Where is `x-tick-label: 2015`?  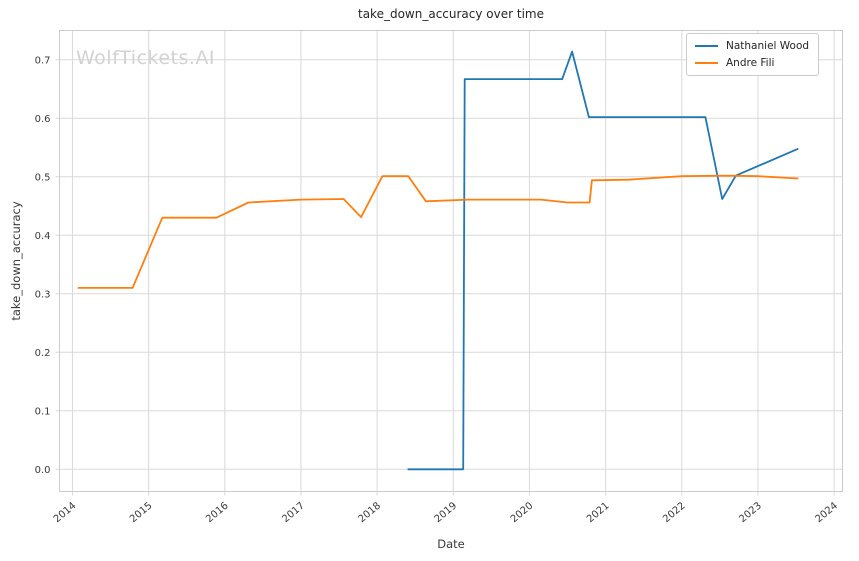 x-tick-label: 2015 is located at coordinates (141, 512).